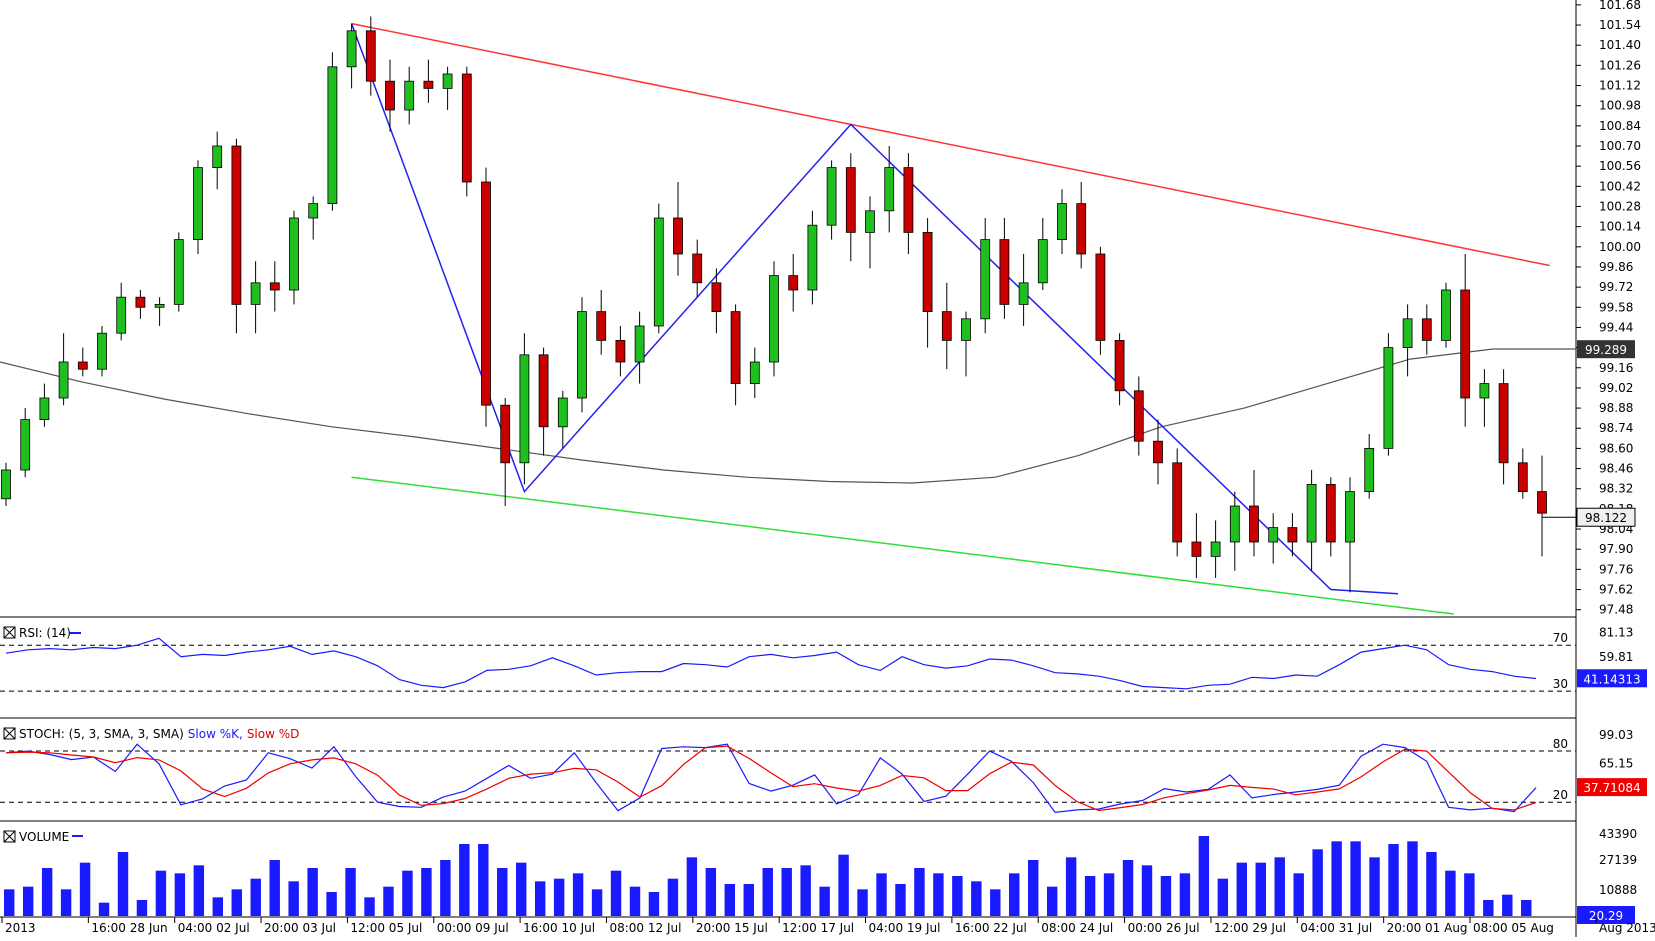 This screenshot has width=1655, height=941. What do you see at coordinates (768, 876) in the screenshot?
I see `volume-pane` at bounding box center [768, 876].